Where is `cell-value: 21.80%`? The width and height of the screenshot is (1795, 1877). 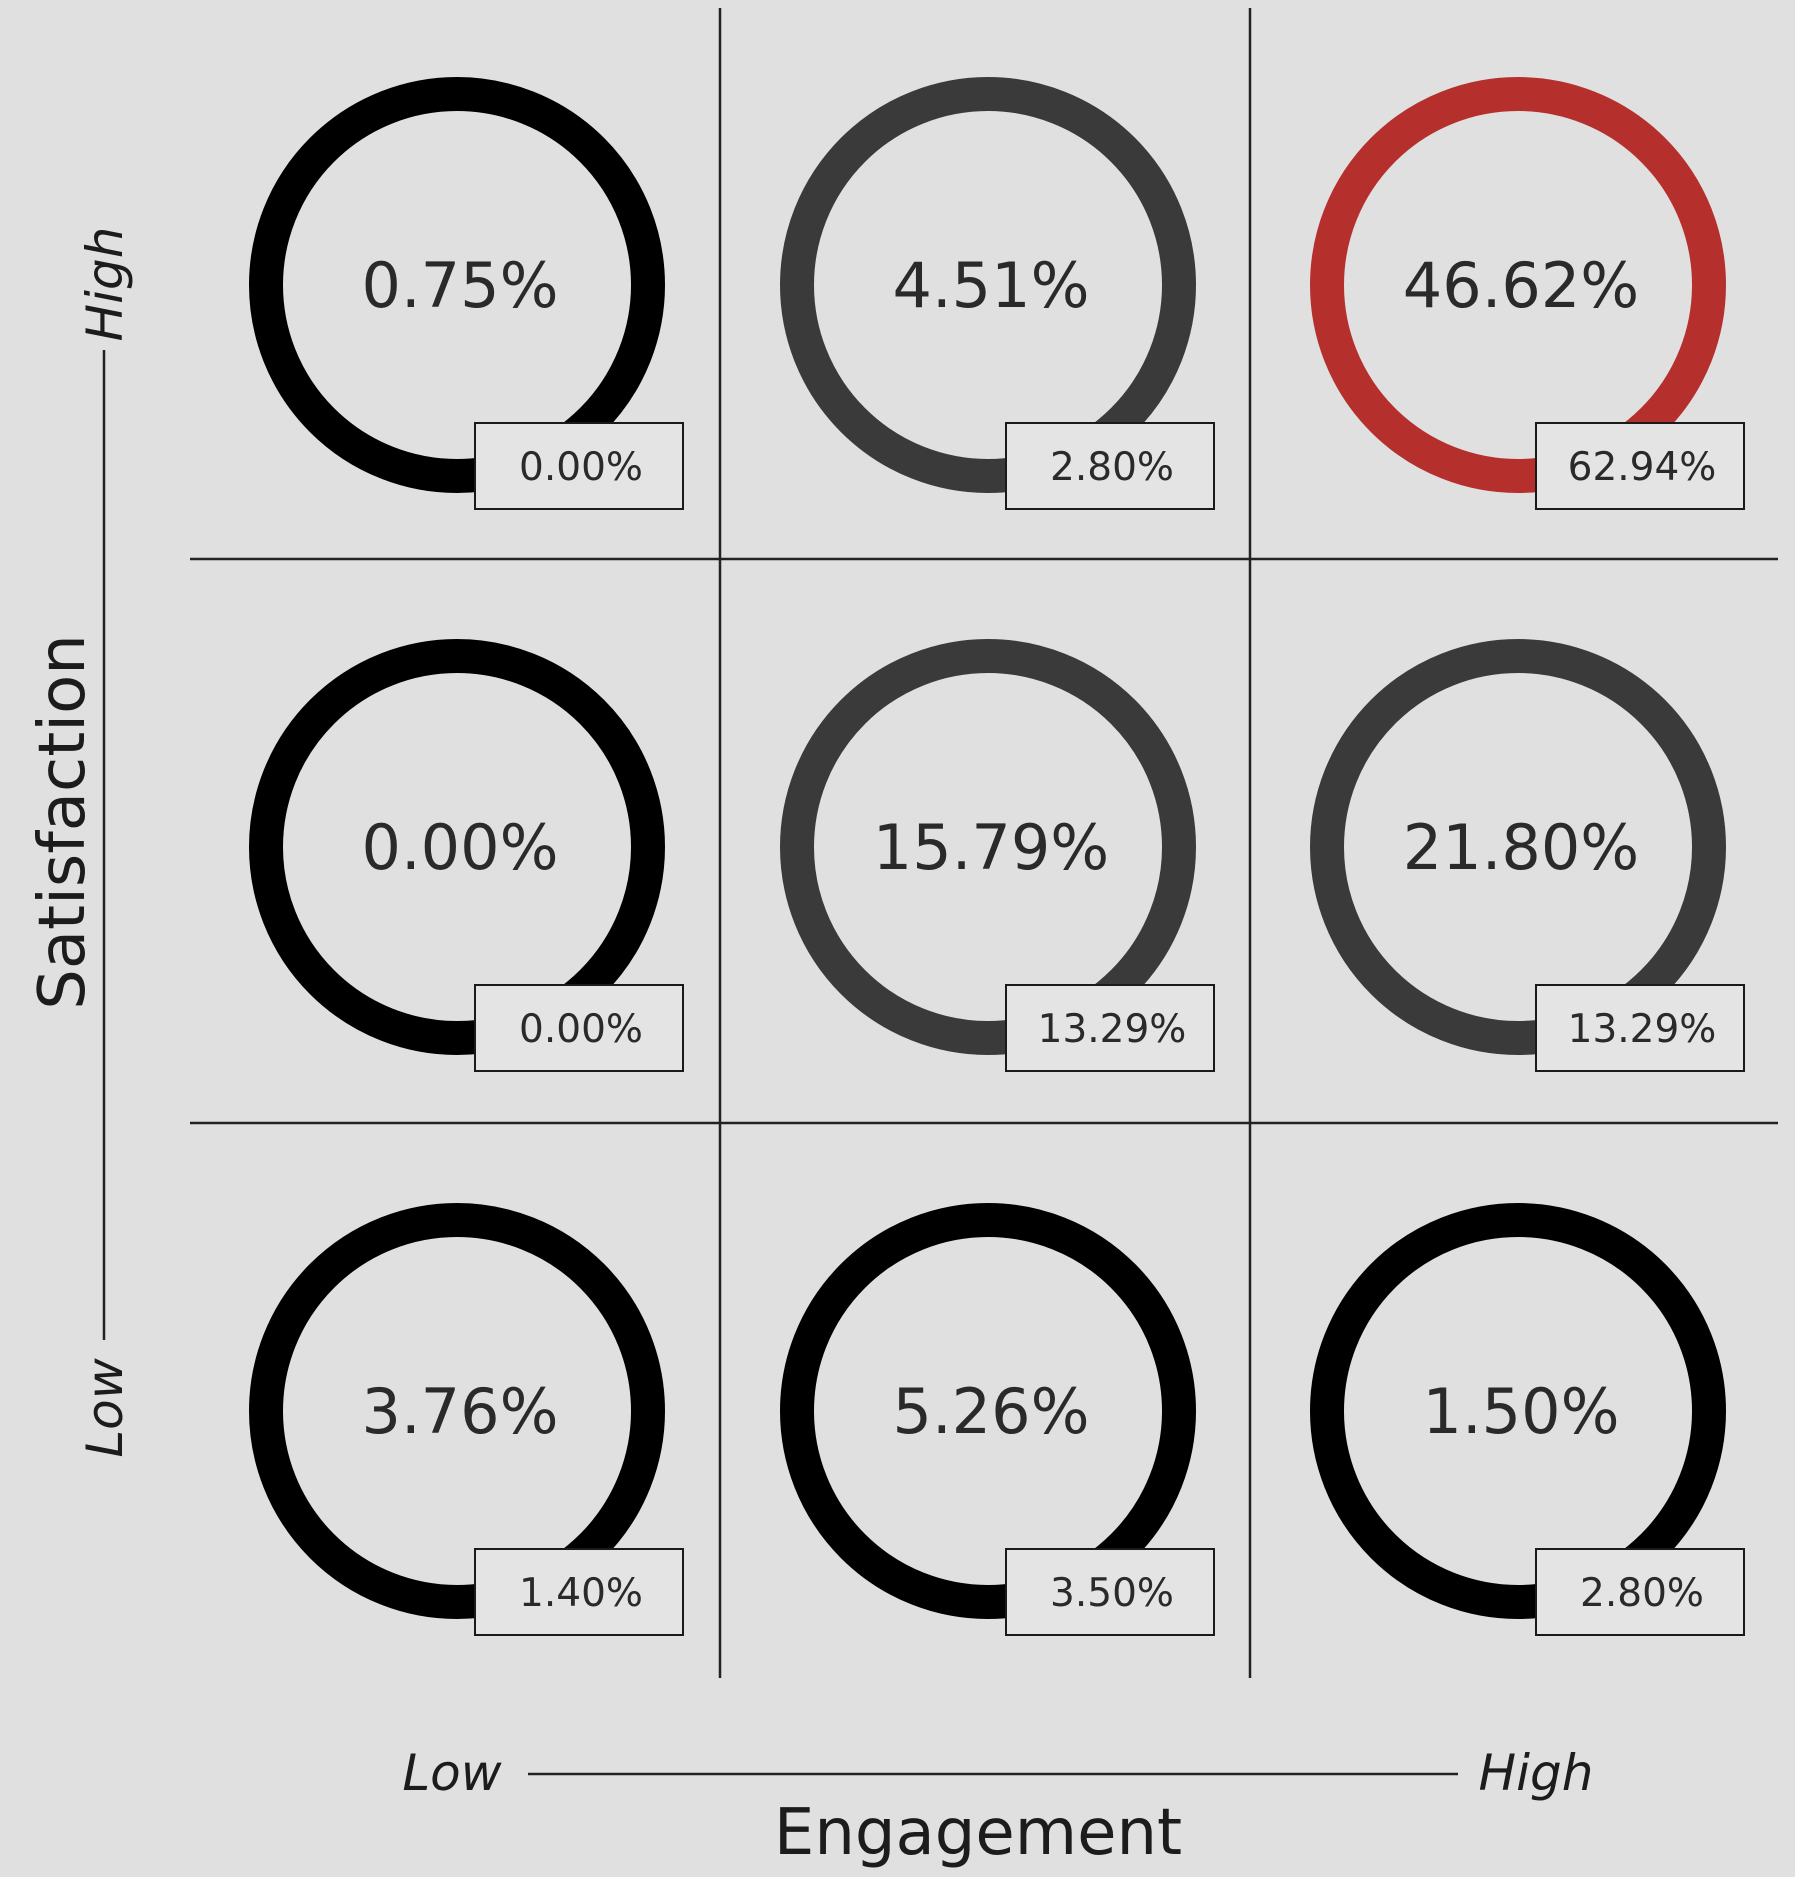 cell-value: 21.80% is located at coordinates (1521, 847).